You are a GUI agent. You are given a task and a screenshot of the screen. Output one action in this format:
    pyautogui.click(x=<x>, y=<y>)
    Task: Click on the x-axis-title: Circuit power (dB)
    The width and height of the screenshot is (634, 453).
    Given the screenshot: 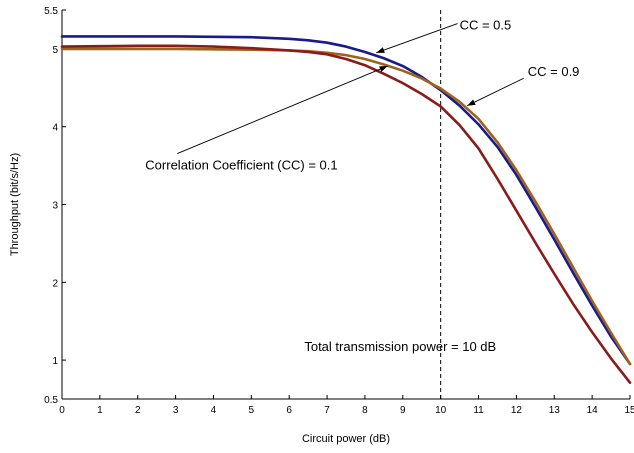 What is the action you would take?
    pyautogui.click(x=346, y=439)
    